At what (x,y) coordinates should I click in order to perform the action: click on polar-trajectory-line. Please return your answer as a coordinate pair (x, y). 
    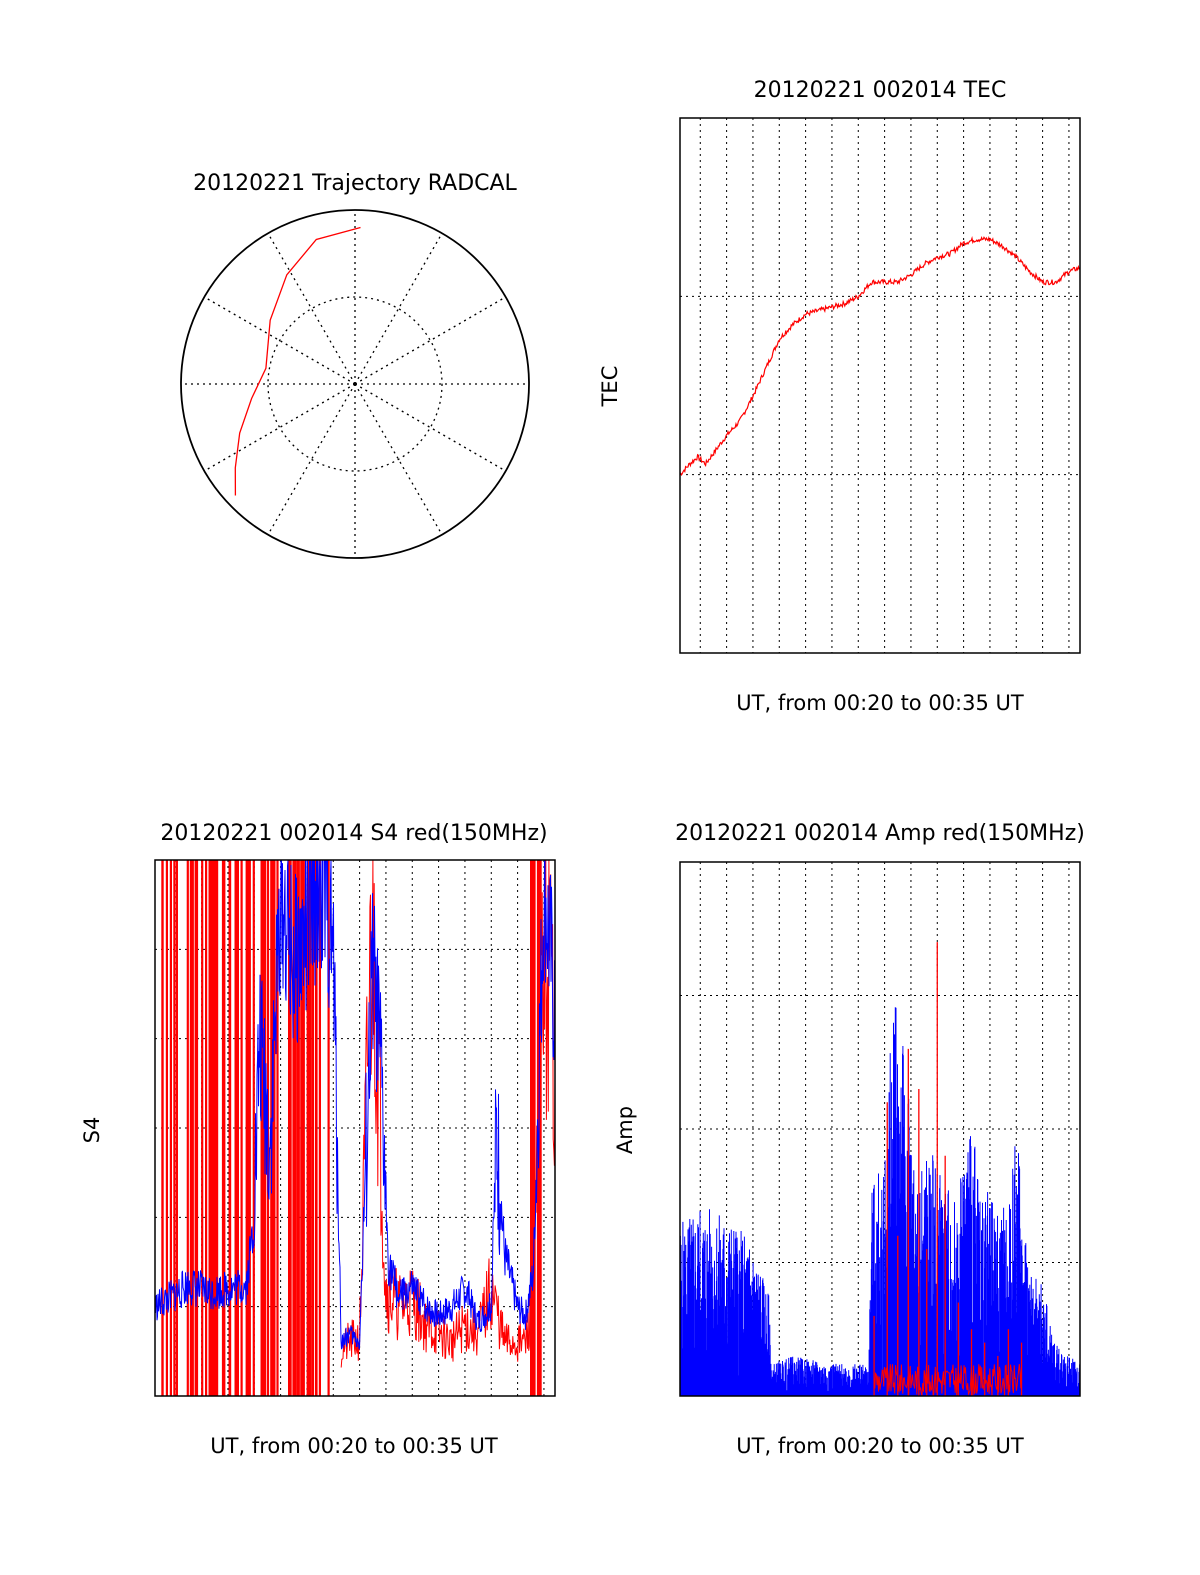
    Looking at the image, I should click on (297, 361).